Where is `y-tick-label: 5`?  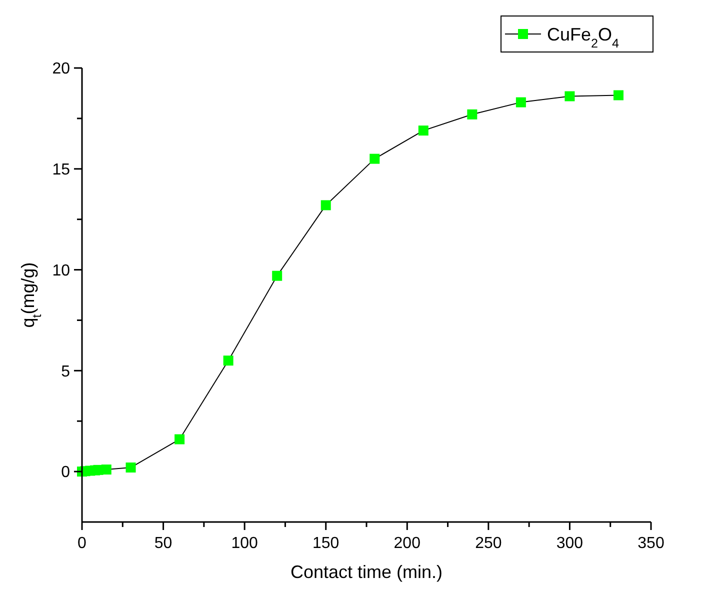
y-tick-label: 5 is located at coordinates (65, 371).